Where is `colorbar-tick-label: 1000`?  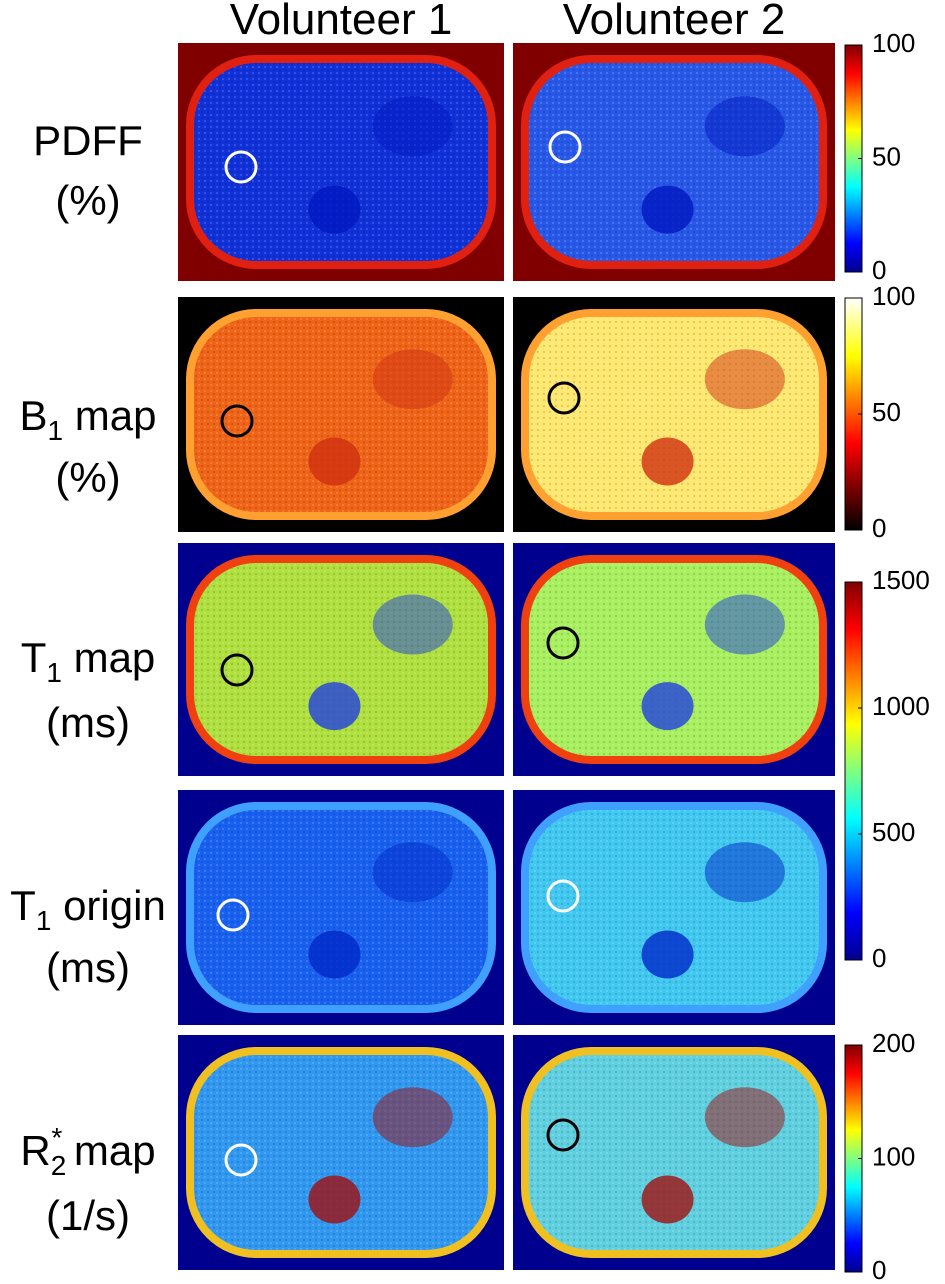 colorbar-tick-label: 1000 is located at coordinates (901, 706).